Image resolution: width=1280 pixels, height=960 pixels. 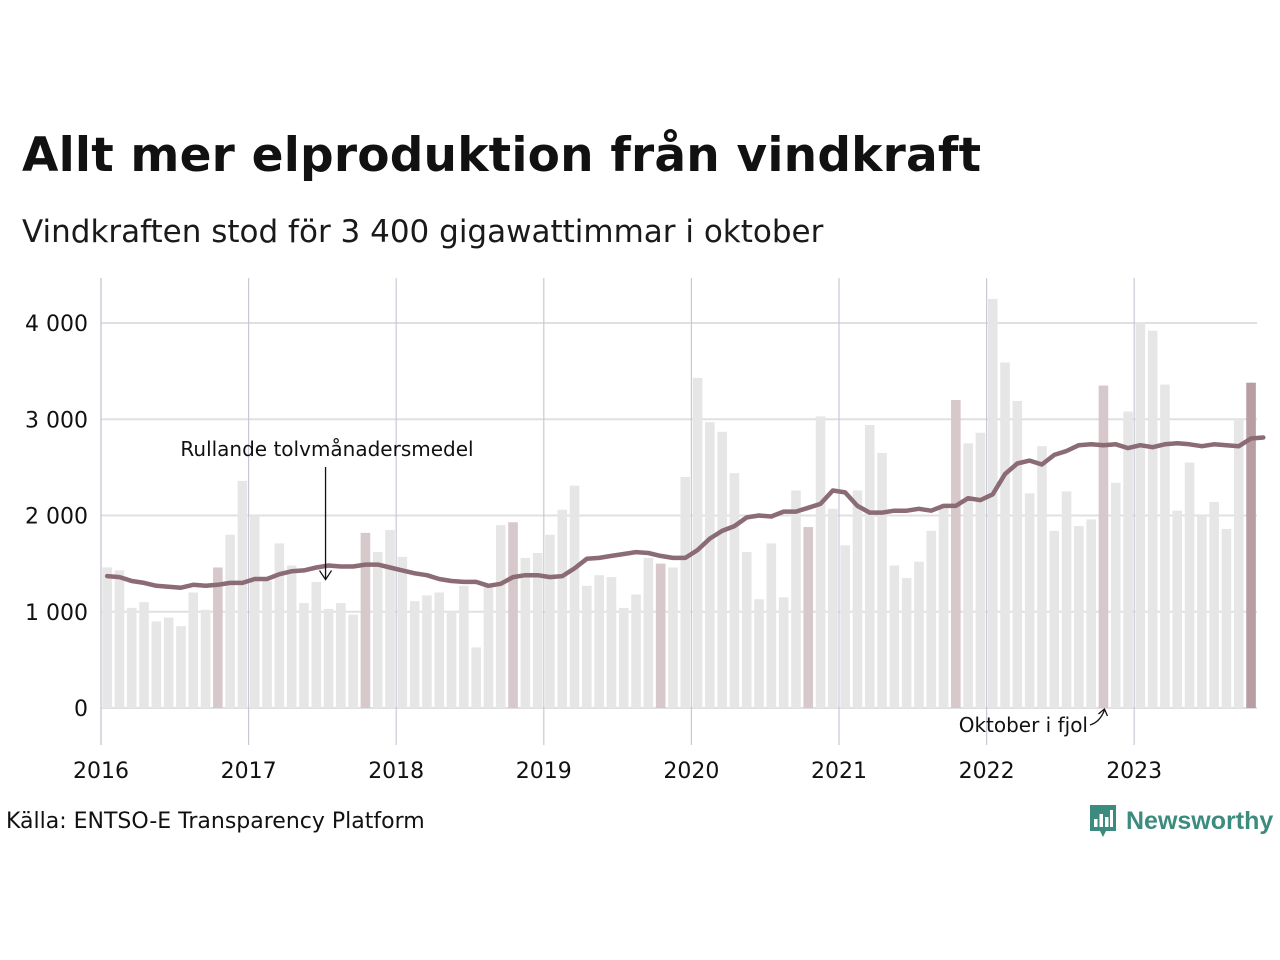 What do you see at coordinates (81, 709) in the screenshot?
I see `y-tick-label: 0` at bounding box center [81, 709].